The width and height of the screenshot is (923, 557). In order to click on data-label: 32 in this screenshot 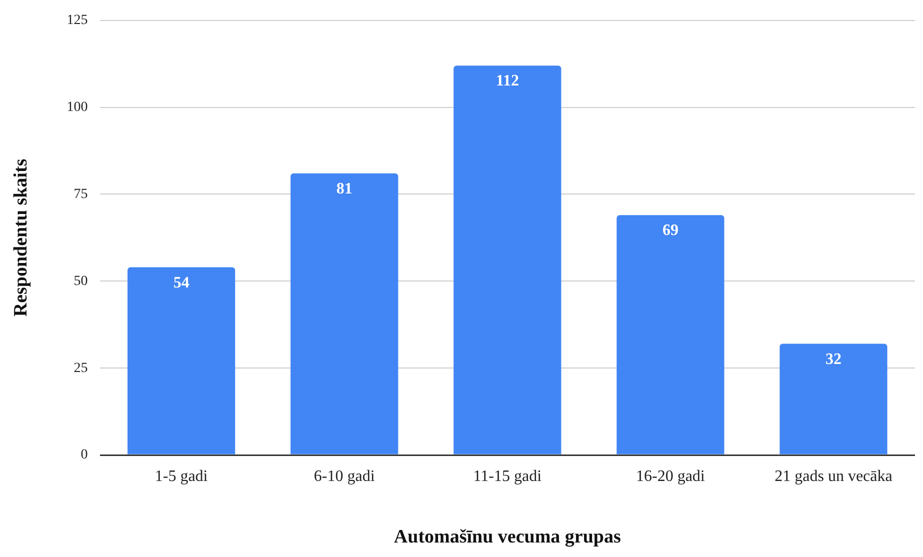, I will do `click(833, 359)`.